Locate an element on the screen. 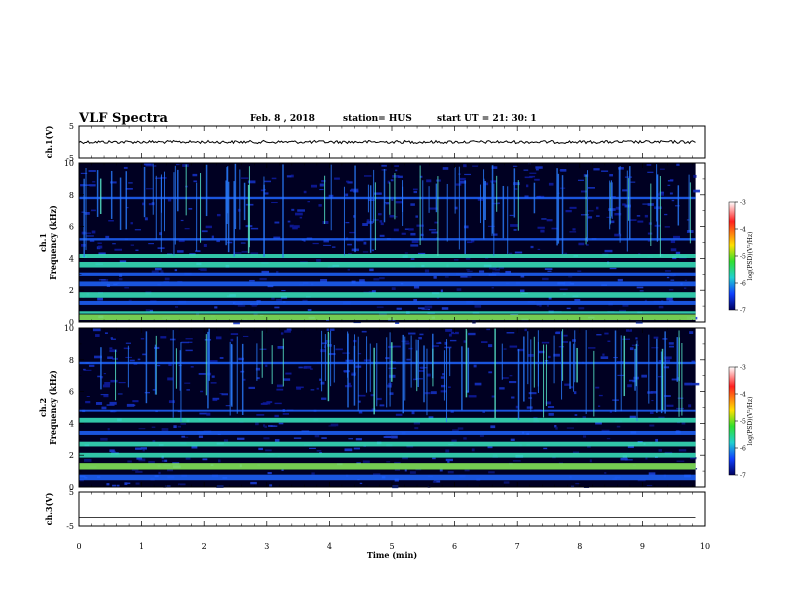  y-axis-label: ch.3(V) is located at coordinates (49, 508).